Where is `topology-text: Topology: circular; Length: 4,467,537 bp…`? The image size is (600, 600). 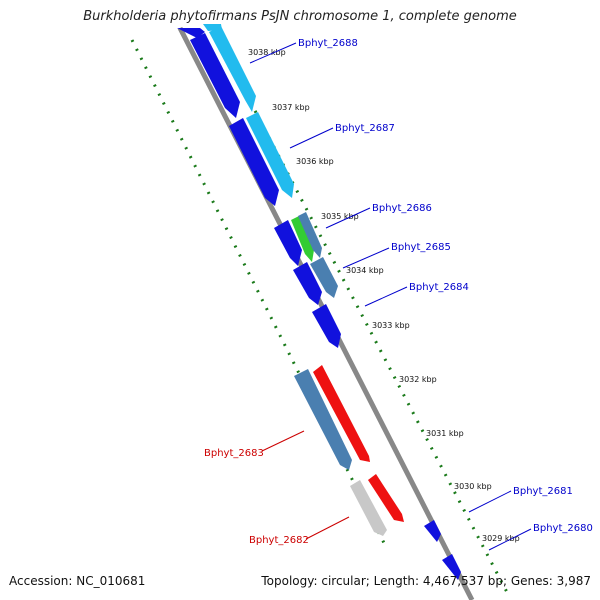
topology-text: Topology: circular; Length: 4,467,537 bp… is located at coordinates (426, 581).